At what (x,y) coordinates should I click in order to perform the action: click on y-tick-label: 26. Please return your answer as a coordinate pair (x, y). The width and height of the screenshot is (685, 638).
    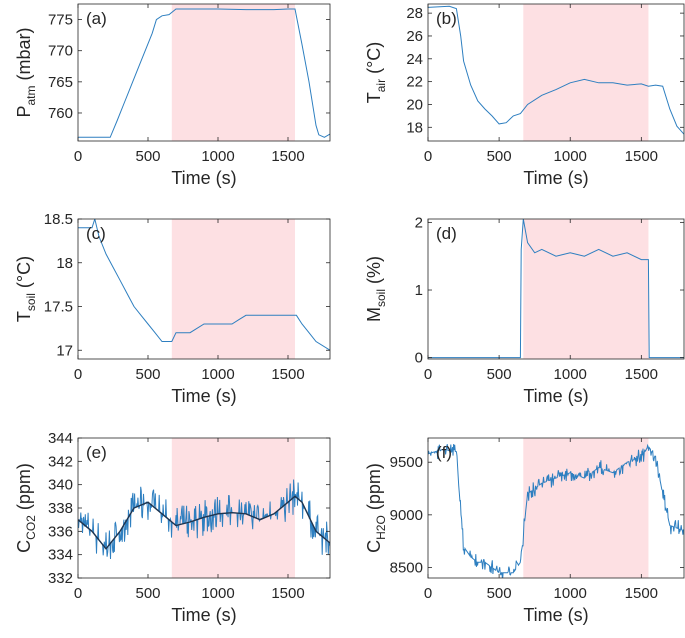
    Looking at the image, I should click on (414, 36).